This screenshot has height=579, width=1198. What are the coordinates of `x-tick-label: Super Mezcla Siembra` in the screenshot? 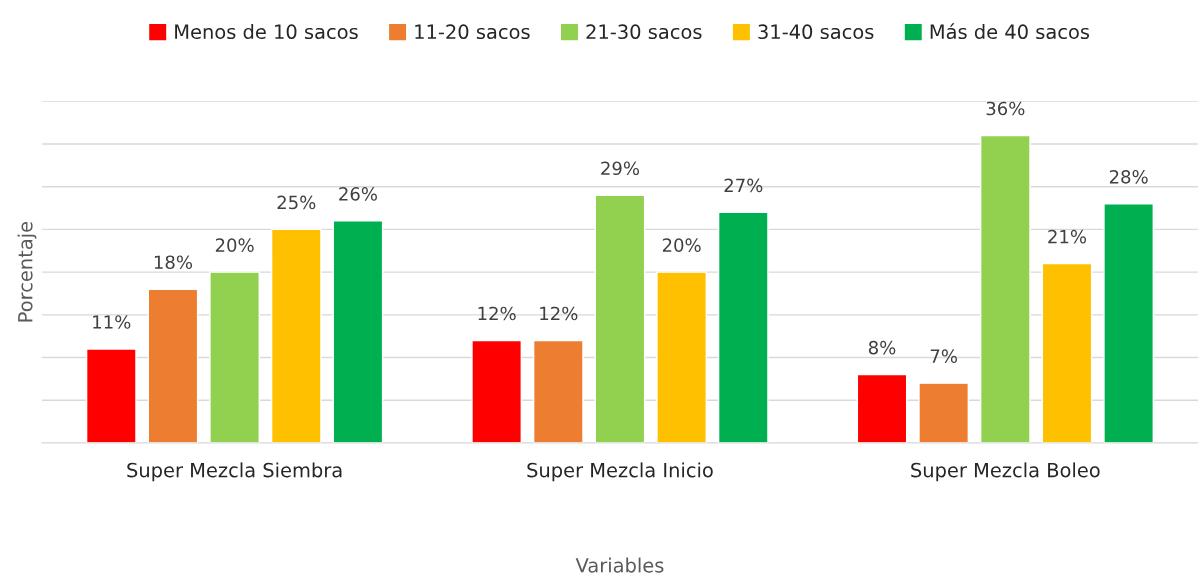 It's located at (234, 472).